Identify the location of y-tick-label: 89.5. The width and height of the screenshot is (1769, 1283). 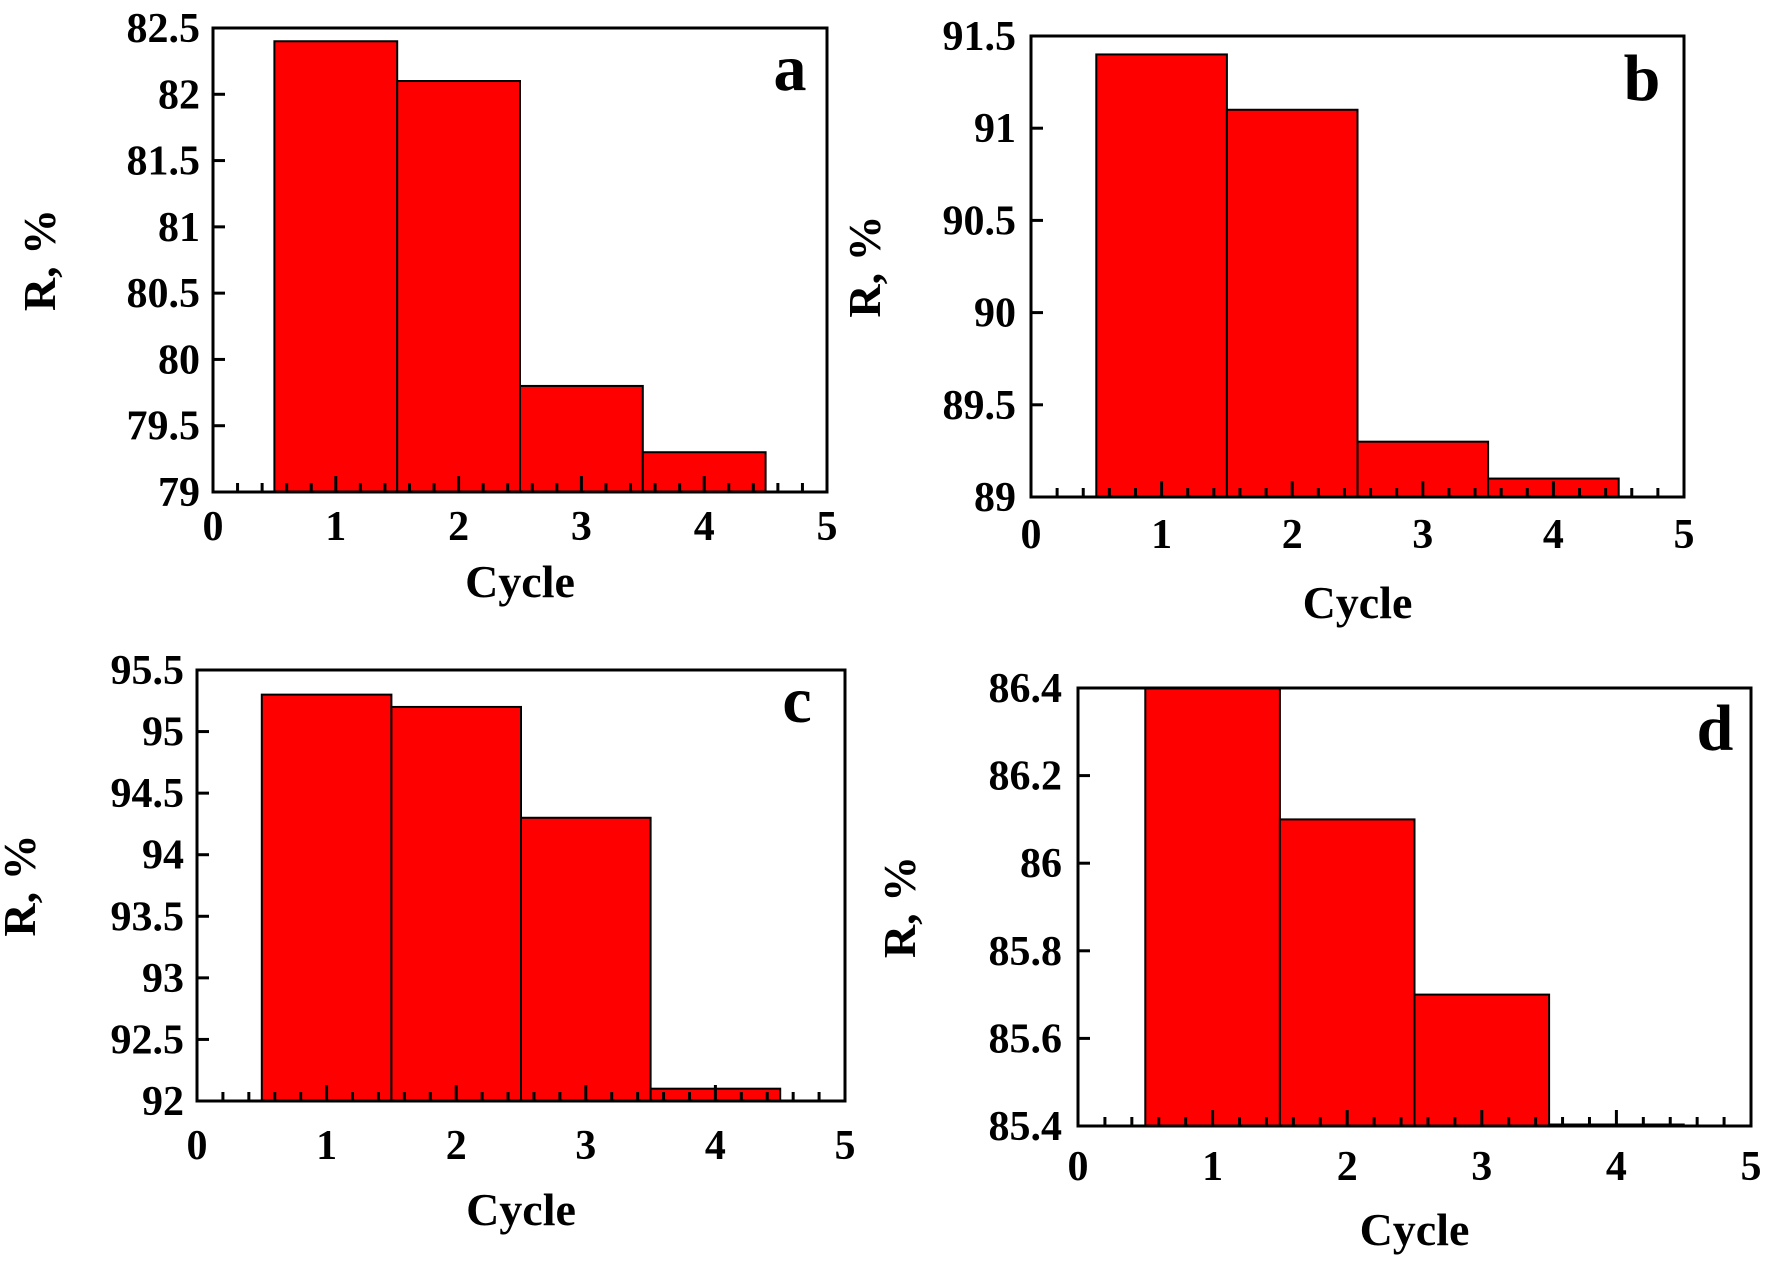
(980, 406).